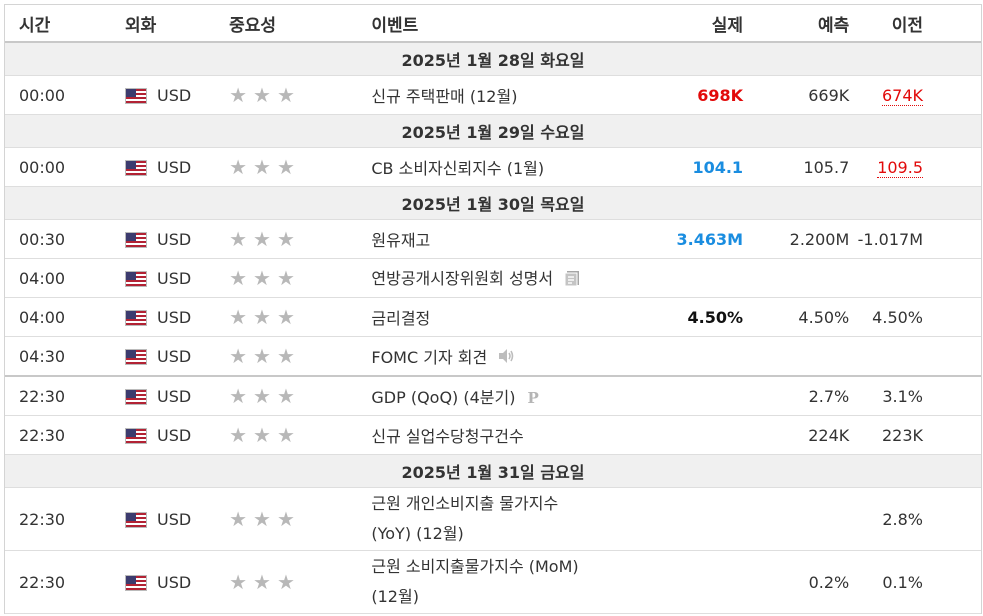  Describe the element at coordinates (796, 435) in the screenshot. I see `forecast-value: 224K` at that location.